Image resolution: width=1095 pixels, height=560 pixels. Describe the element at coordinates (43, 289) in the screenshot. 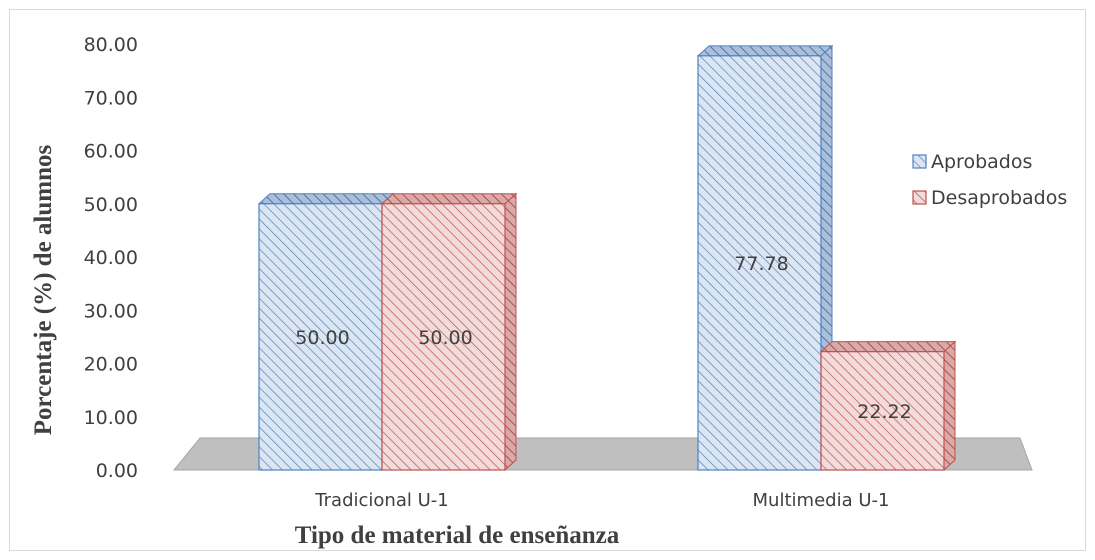

I see `y-axis-title: Porcentaje (%) de alumnos` at that location.